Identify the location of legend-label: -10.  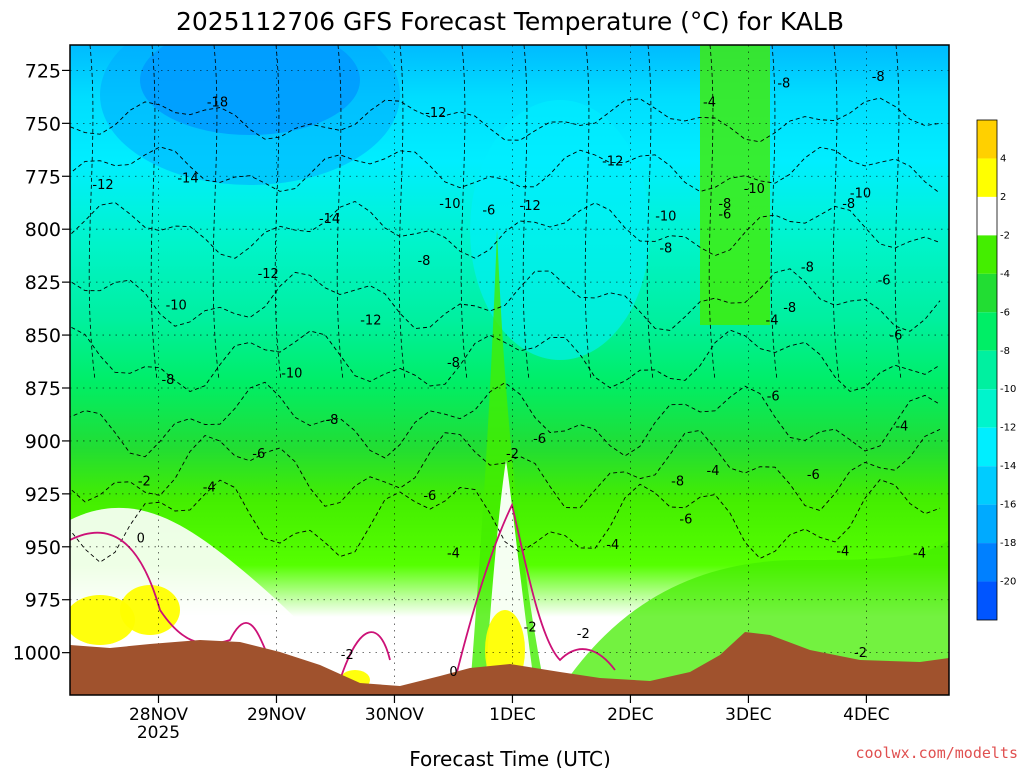
(1008, 389).